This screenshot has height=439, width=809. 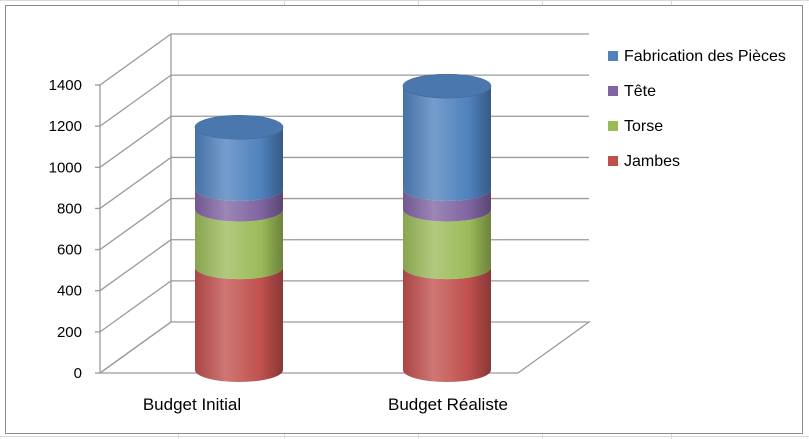 I want to click on legend-item: Torse, so click(x=635, y=126).